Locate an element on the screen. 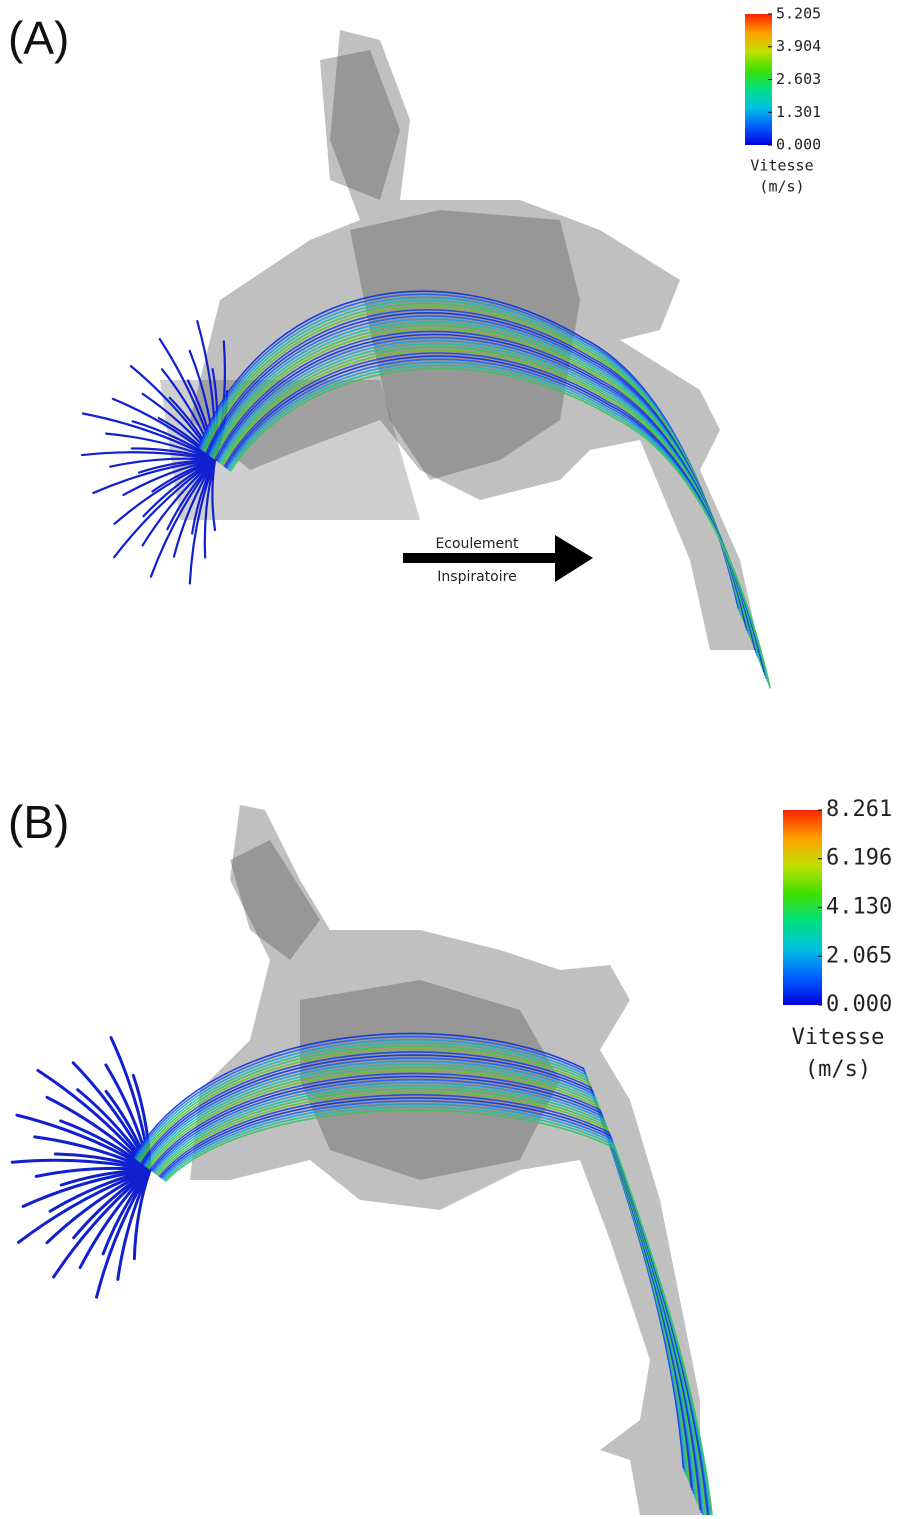  arrow-label: Ecoulement is located at coordinates (477, 544).